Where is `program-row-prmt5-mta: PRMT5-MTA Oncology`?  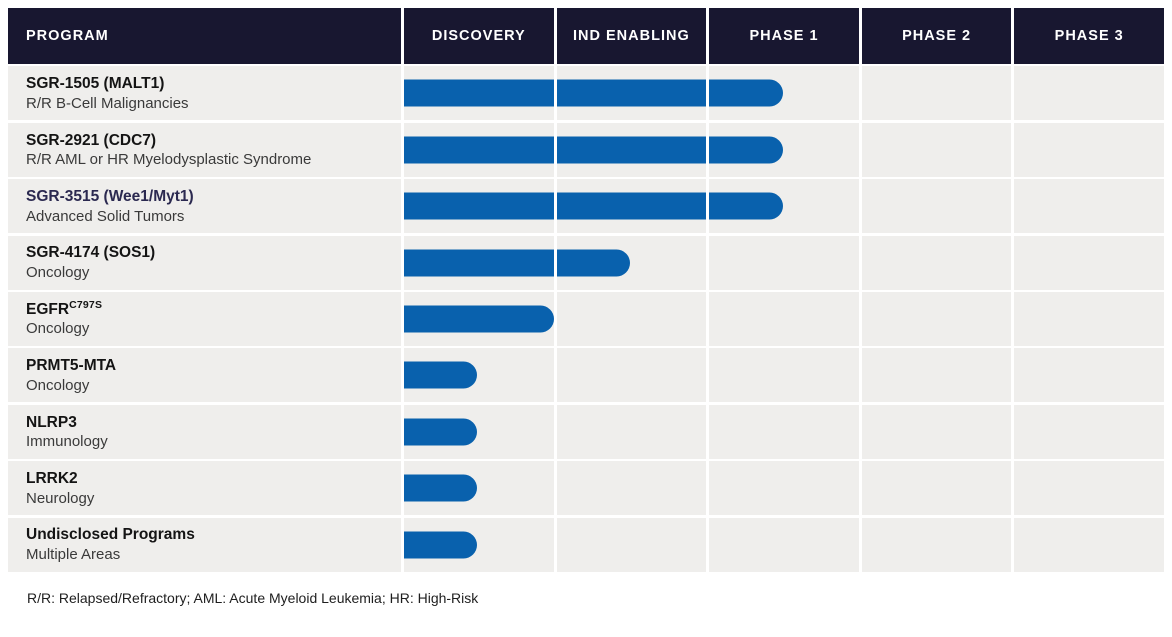 program-row-prmt5-mta: PRMT5-MTA Oncology is located at coordinates (586, 375).